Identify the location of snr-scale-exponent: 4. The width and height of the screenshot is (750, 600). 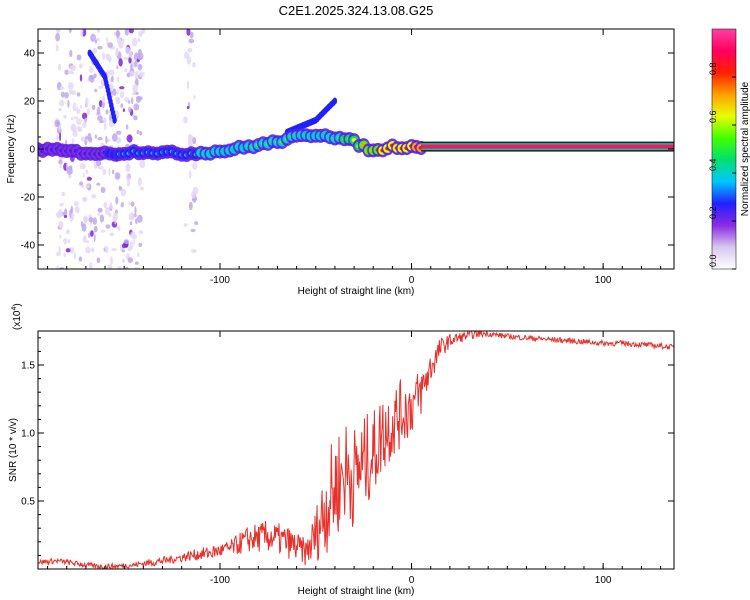
(14, 309).